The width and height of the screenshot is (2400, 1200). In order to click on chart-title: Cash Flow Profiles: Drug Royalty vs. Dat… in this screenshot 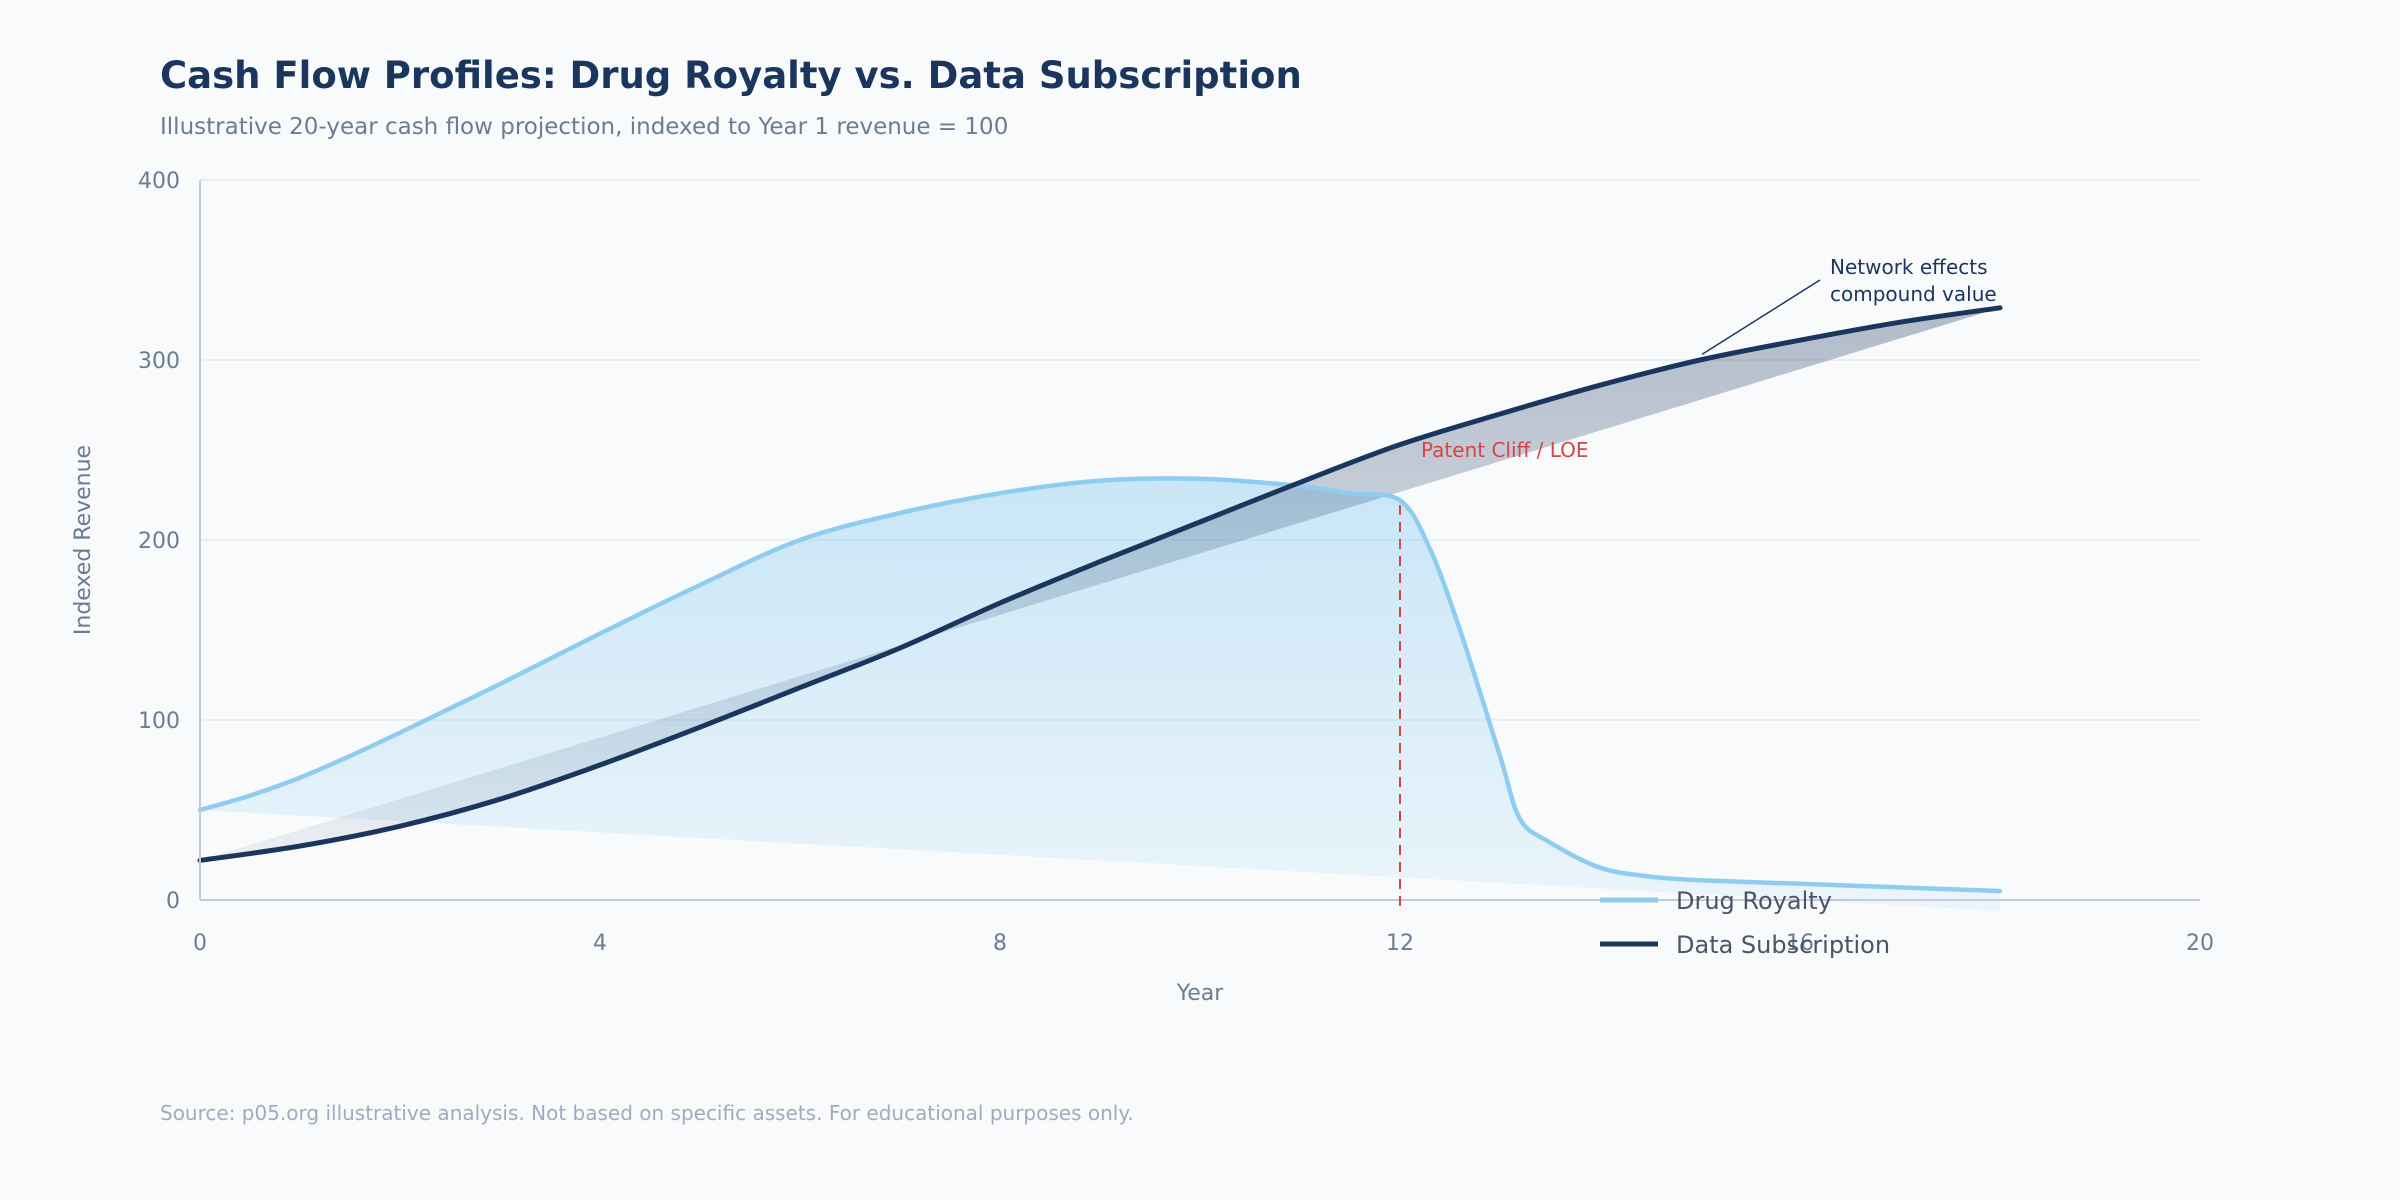, I will do `click(731, 75)`.